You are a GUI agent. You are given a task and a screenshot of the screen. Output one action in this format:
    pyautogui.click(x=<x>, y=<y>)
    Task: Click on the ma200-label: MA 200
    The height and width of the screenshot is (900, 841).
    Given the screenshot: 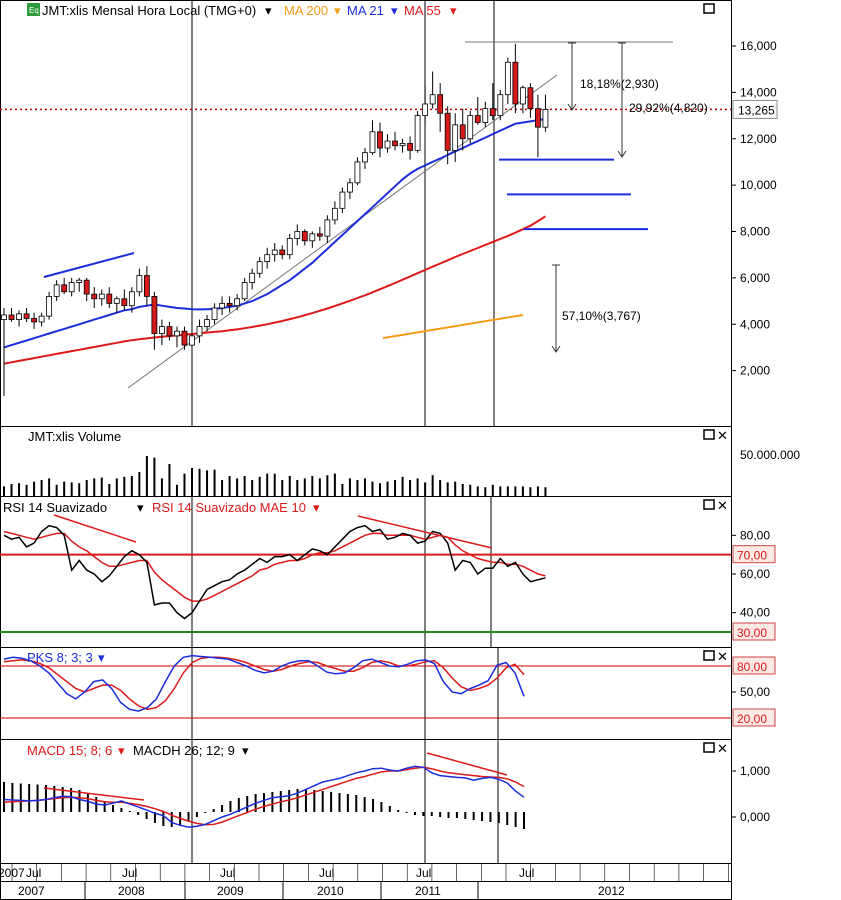 What is the action you would take?
    pyautogui.click(x=306, y=10)
    